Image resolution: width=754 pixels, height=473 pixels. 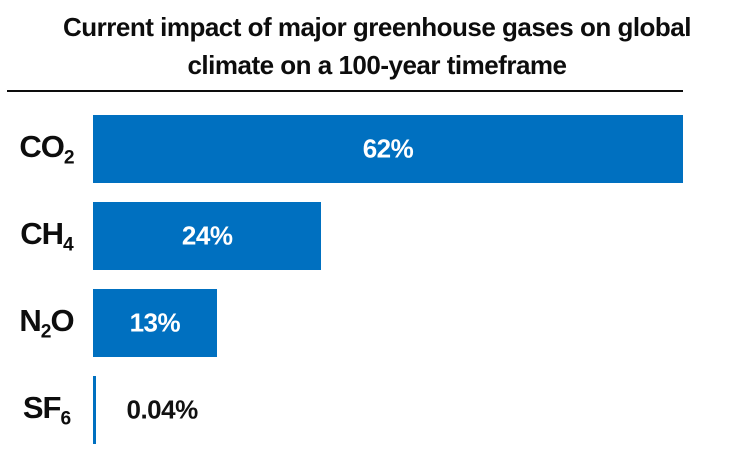 I want to click on value-label-n2o: 13%, so click(x=155, y=322).